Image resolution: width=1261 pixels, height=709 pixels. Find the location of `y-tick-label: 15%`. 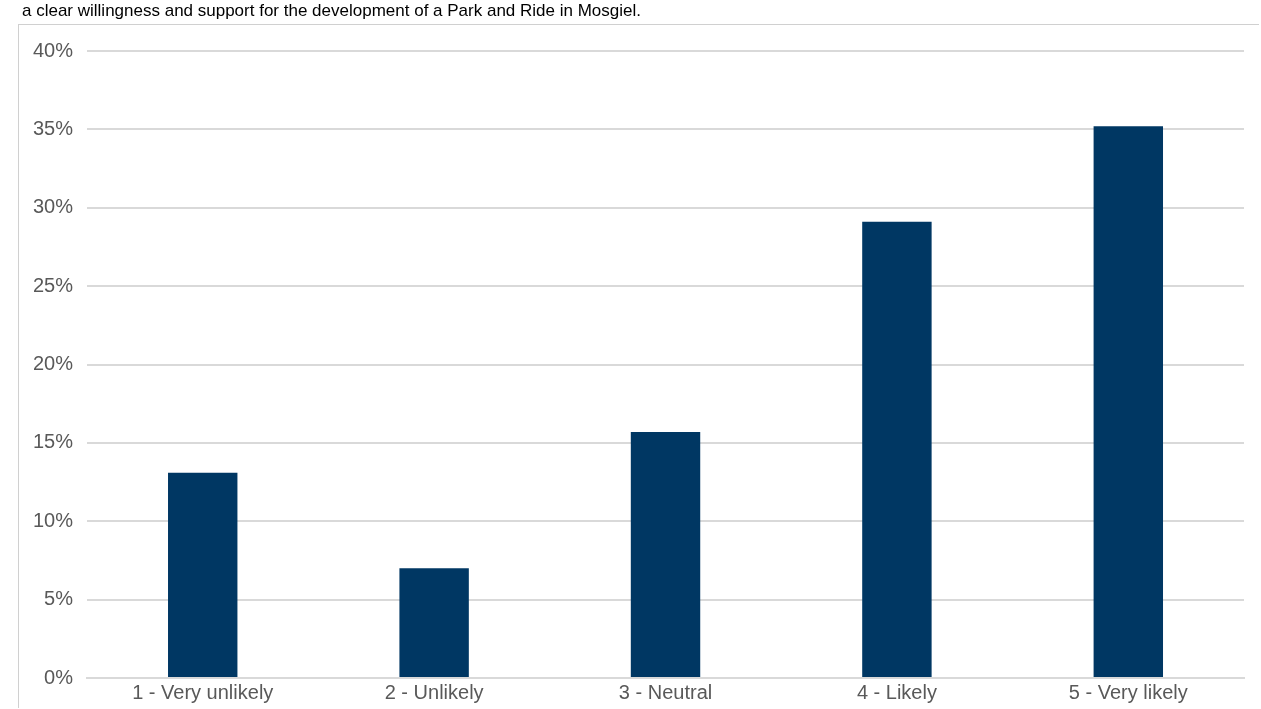

y-tick-label: 15% is located at coordinates (53, 441).